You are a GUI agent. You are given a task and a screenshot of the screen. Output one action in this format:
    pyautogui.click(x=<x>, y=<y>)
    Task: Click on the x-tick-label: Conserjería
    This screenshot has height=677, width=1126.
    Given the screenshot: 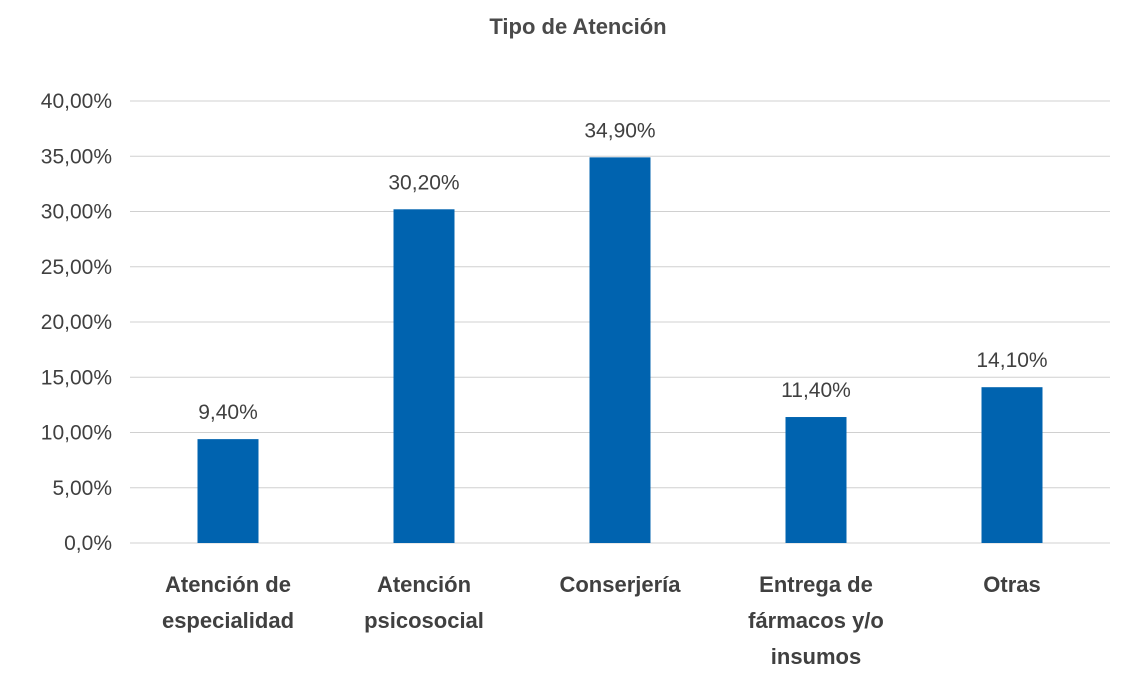 What is the action you would take?
    pyautogui.click(x=620, y=584)
    